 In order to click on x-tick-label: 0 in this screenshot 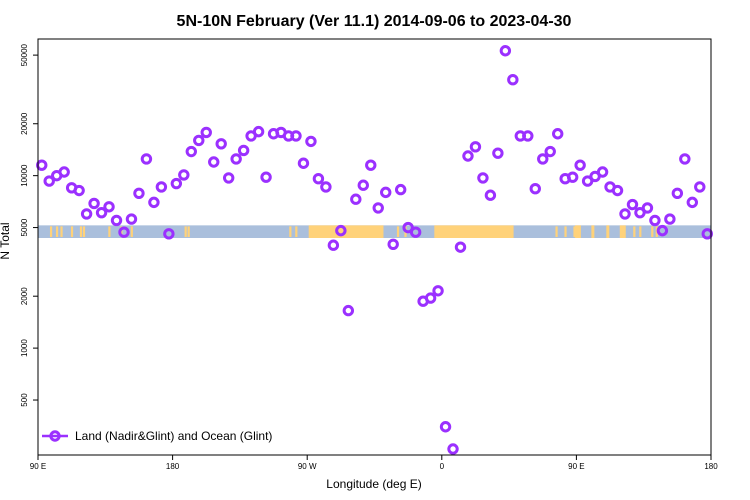, I will do `click(442, 466)`.